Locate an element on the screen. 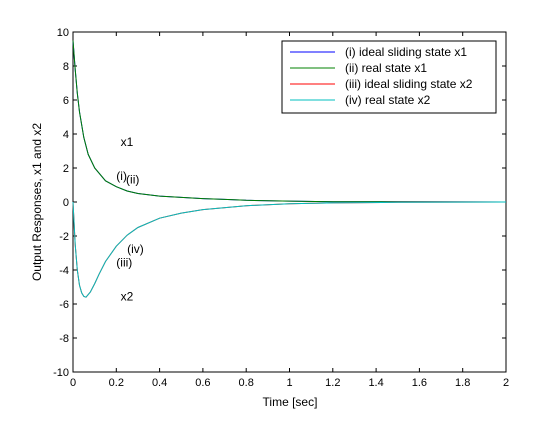 This screenshot has height=423, width=557. y-axis-label: Output Responses, x1 and x2 is located at coordinates (37, 202).